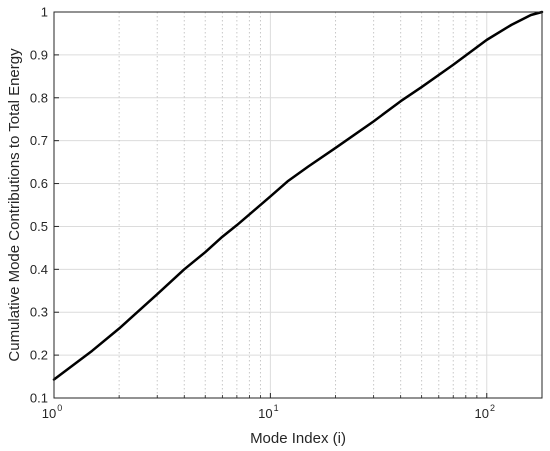 The height and width of the screenshot is (451, 550). I want to click on x-tick-label: 10⁰, so click(52, 412).